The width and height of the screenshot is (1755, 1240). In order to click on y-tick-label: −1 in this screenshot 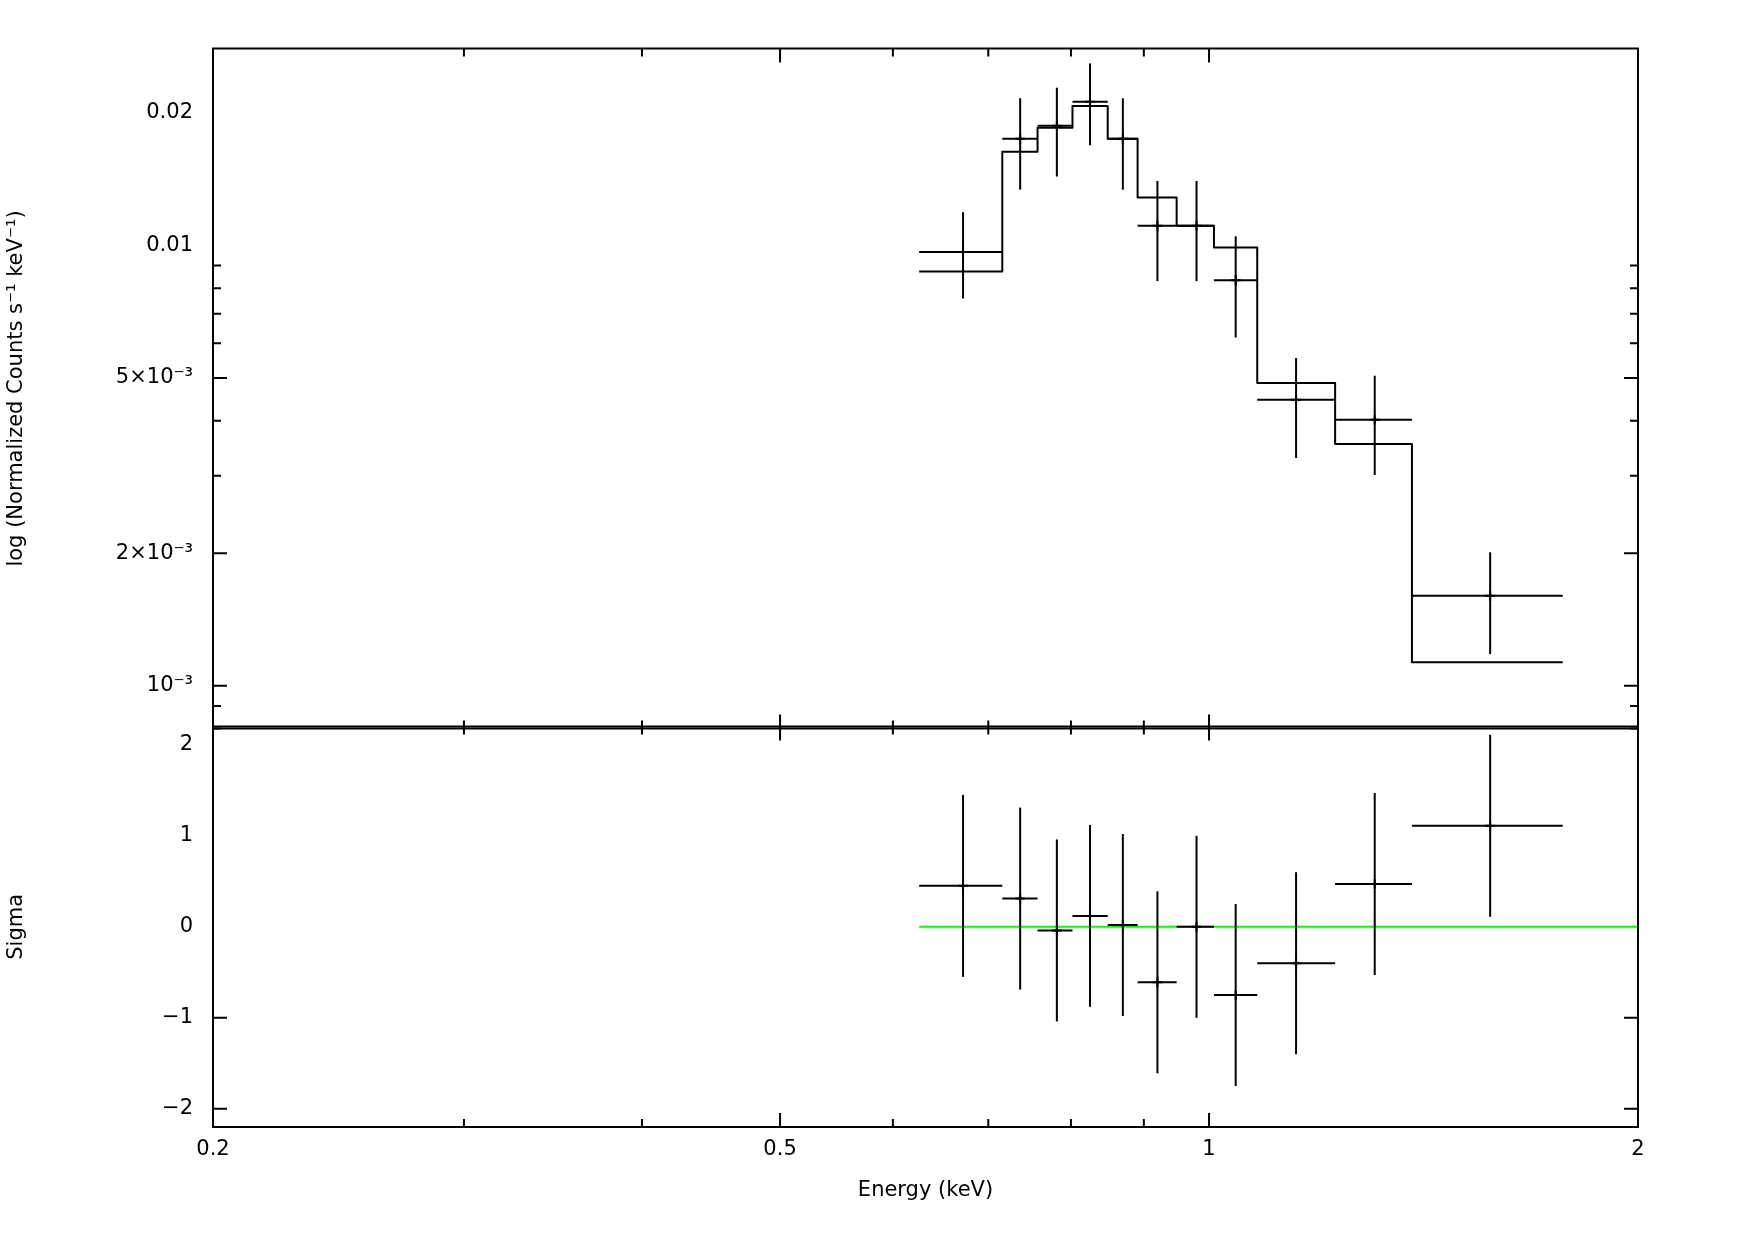, I will do `click(177, 1016)`.